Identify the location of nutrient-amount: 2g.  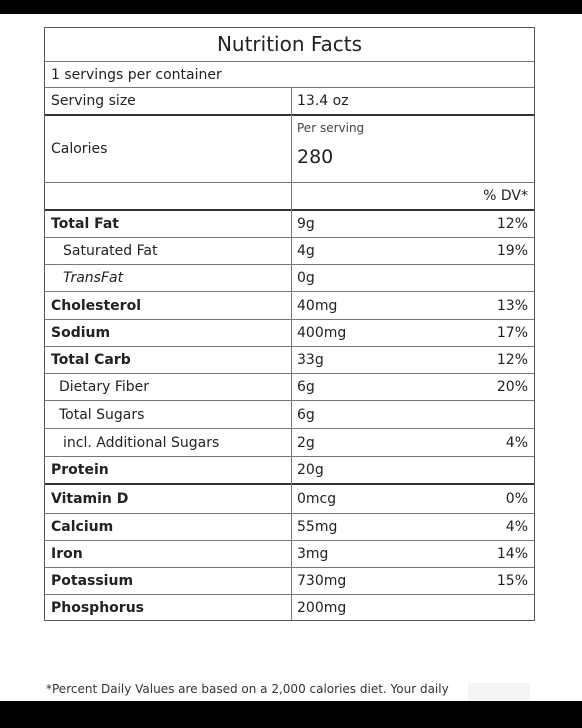
(306, 442).